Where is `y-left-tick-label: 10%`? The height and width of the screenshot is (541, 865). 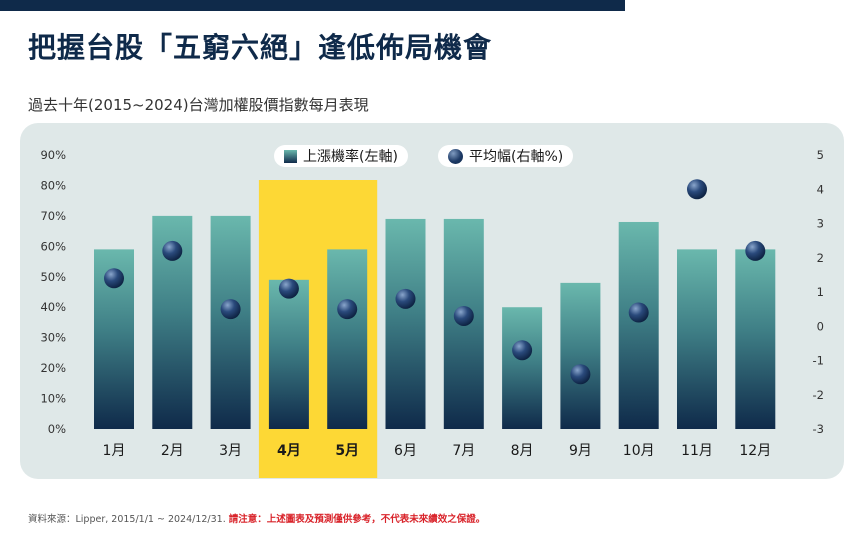 y-left-tick-label: 10% is located at coordinates (53, 399).